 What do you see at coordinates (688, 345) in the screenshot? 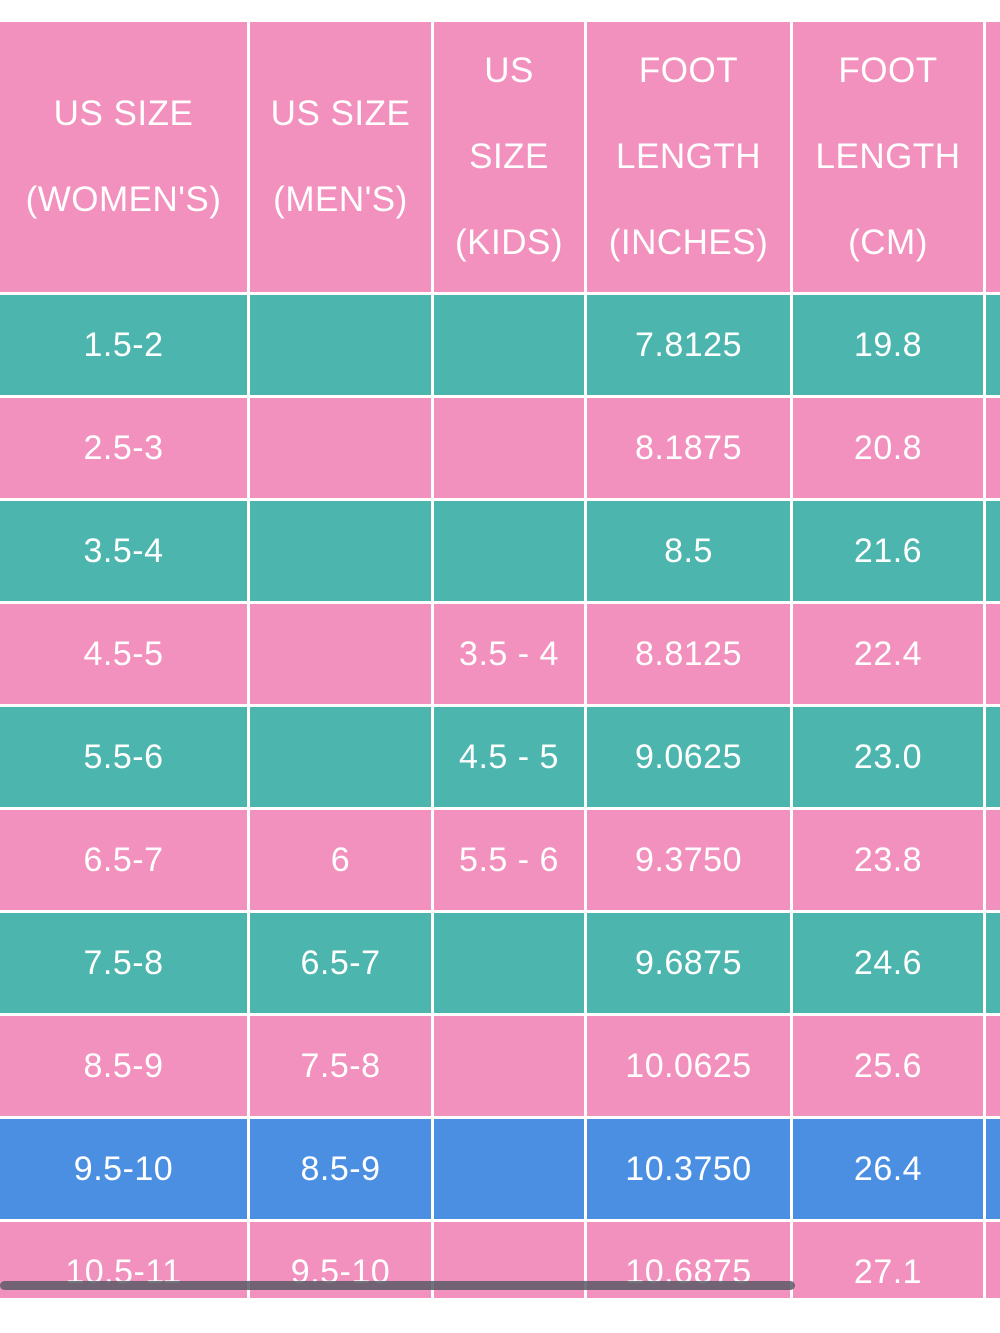
I see `cell-foot-length-inches: 7.8125` at bounding box center [688, 345].